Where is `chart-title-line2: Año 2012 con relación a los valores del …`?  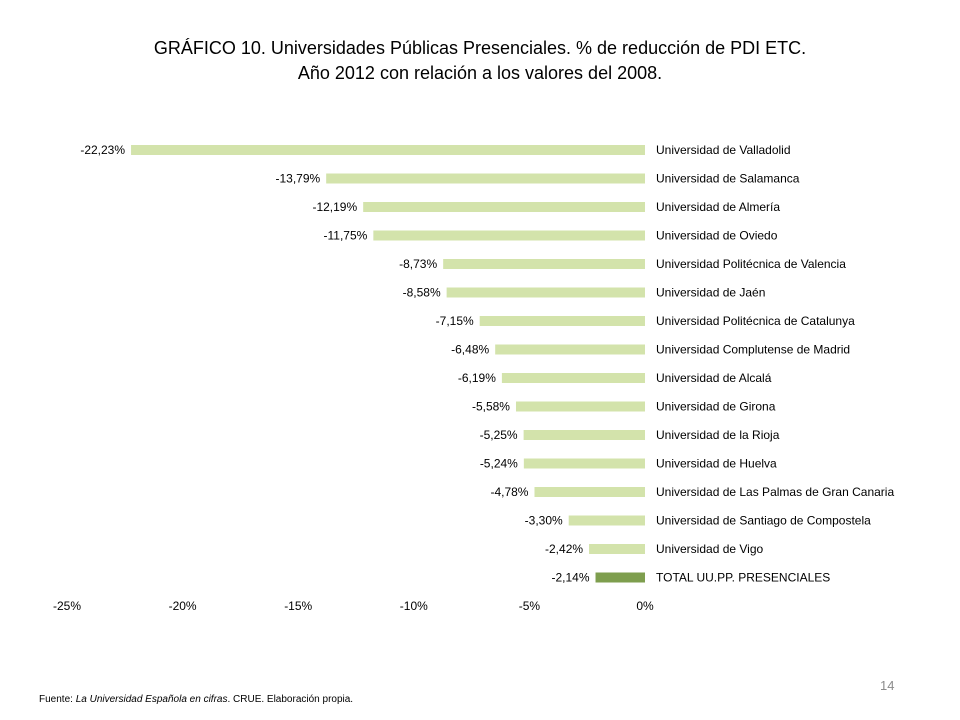
chart-title-line2: Año 2012 con relación a los valores del … is located at coordinates (480, 73).